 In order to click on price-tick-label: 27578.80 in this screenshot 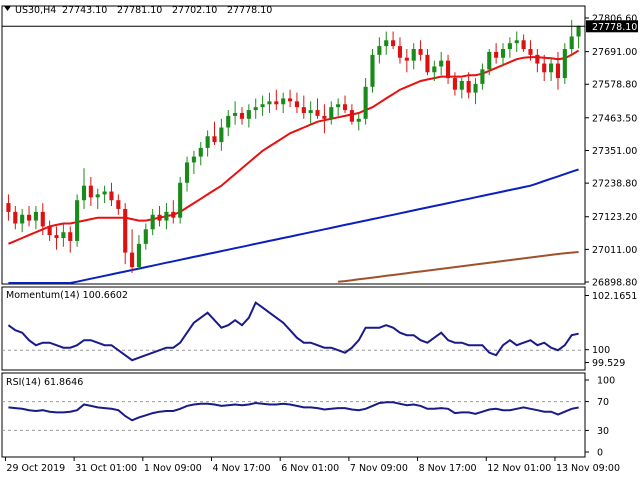, I will do `click(614, 85)`.